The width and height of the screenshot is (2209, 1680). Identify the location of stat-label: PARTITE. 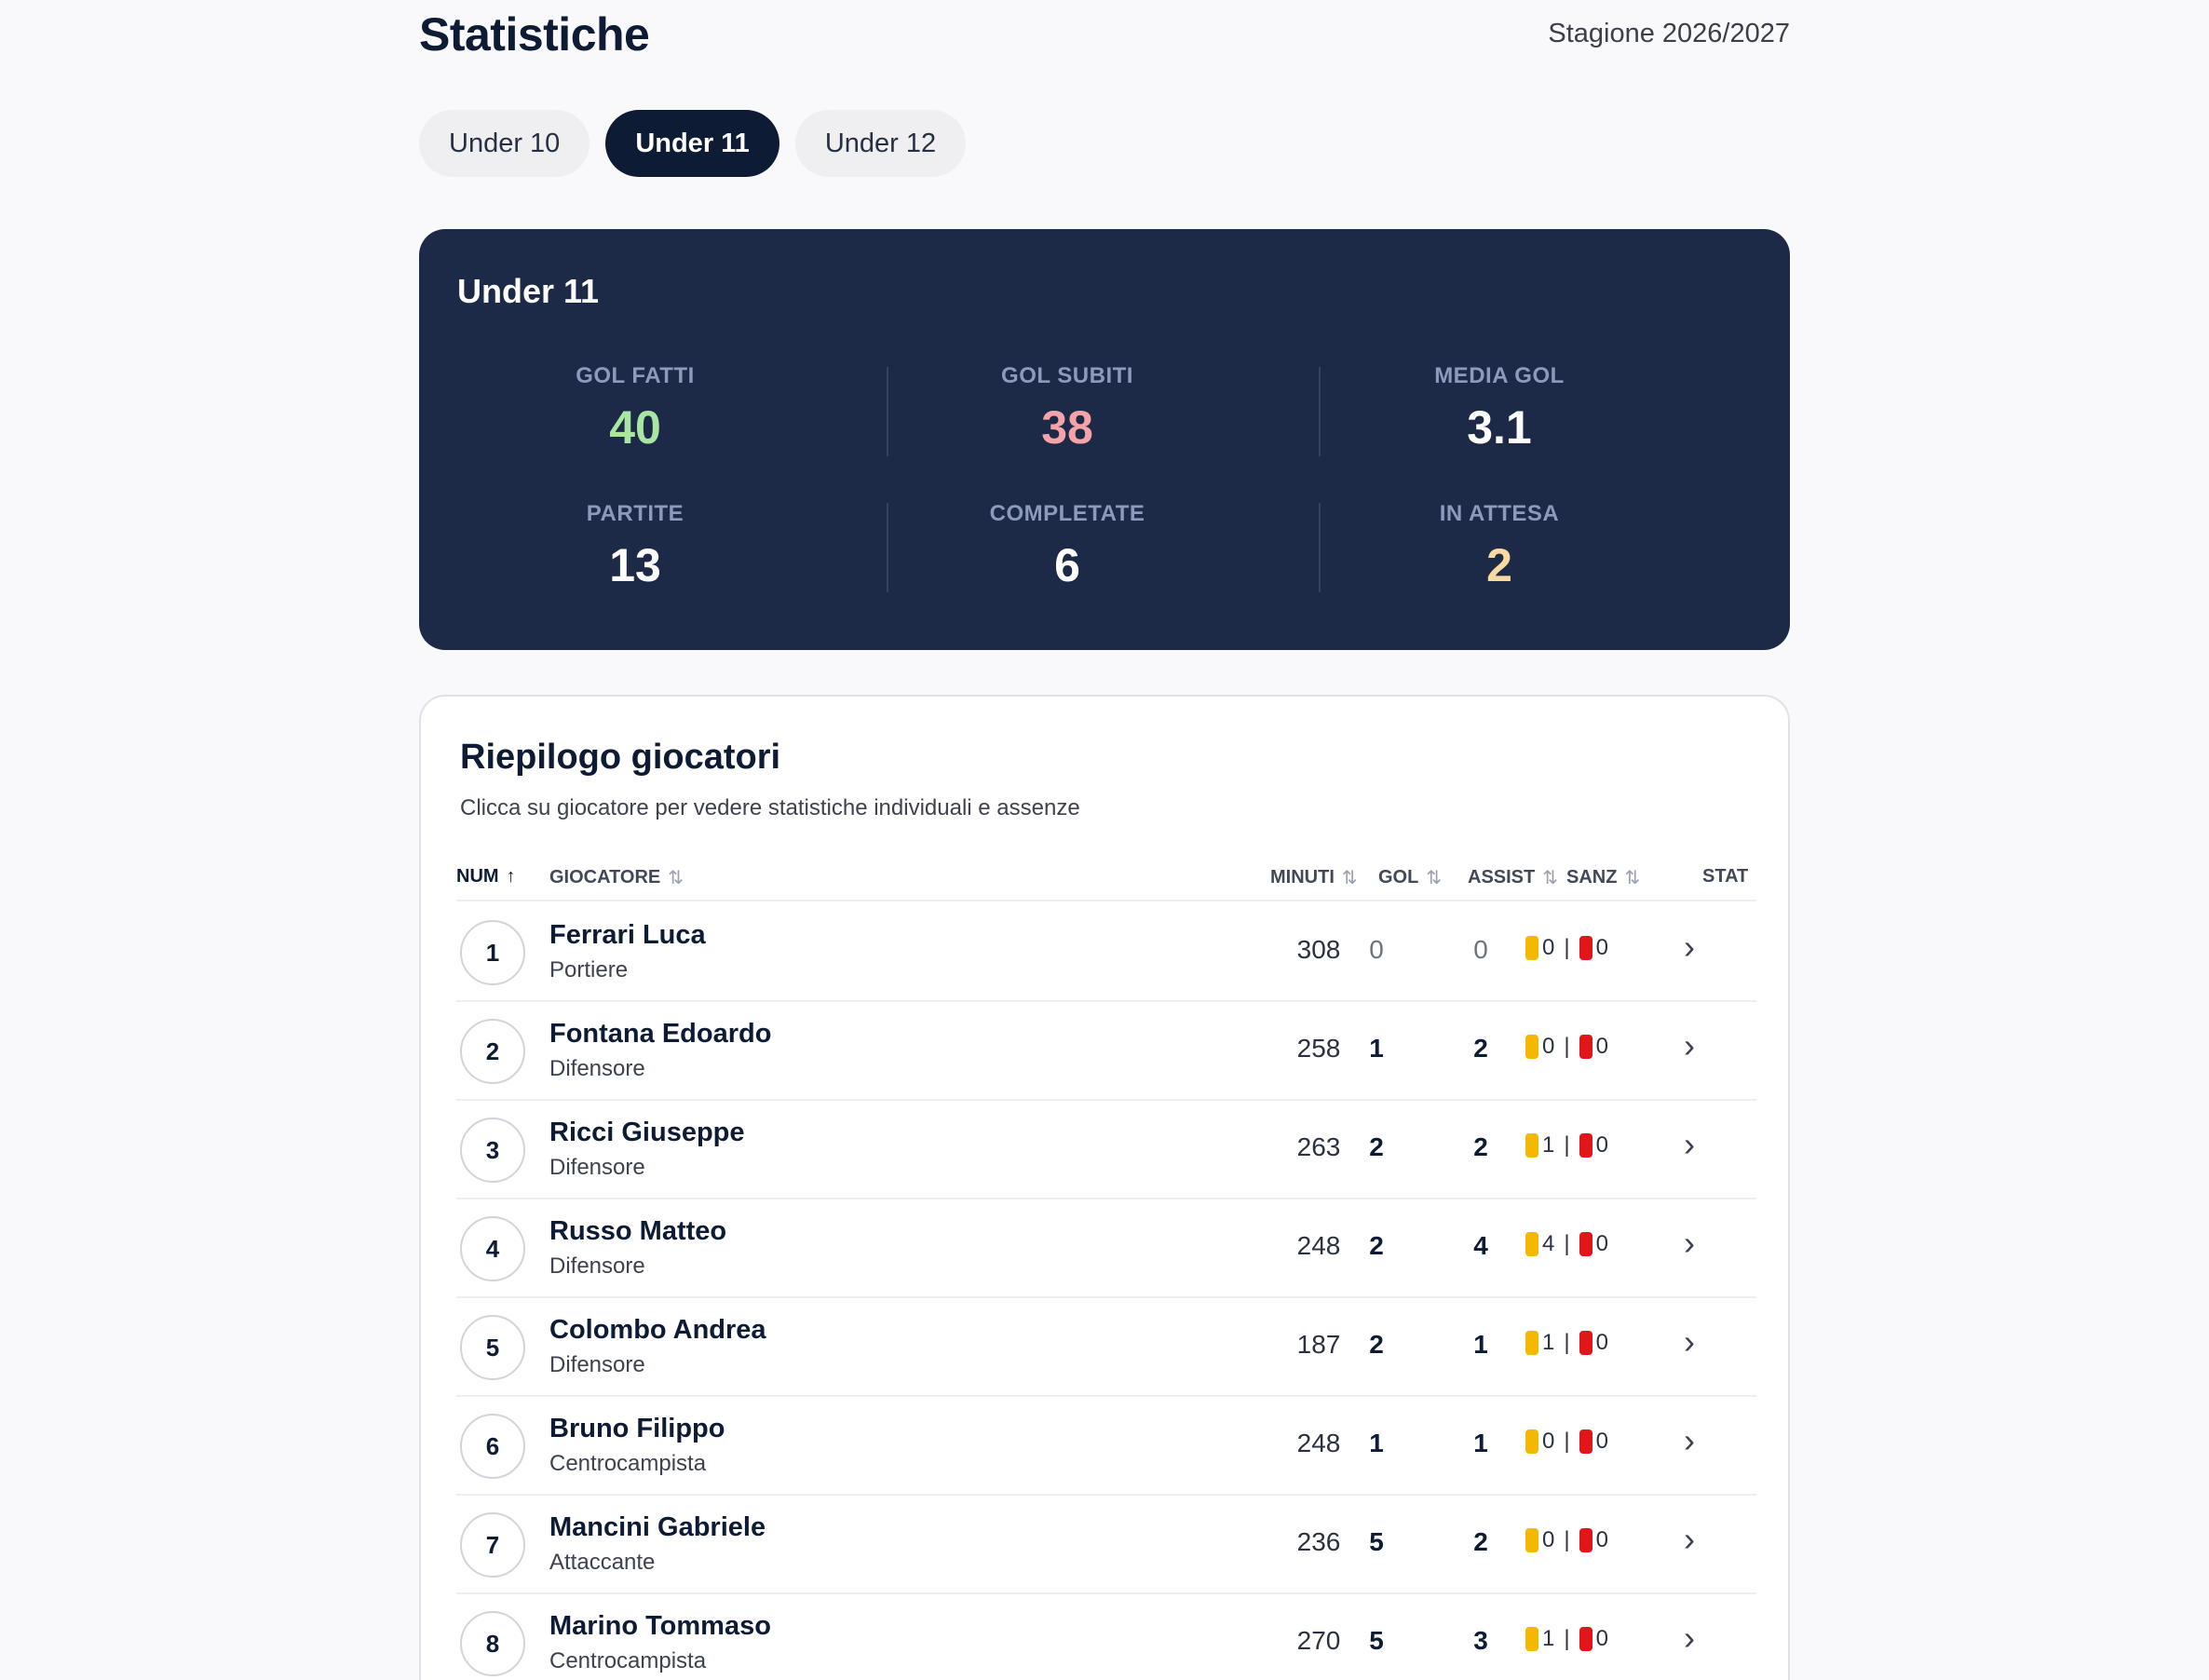
(635, 513).